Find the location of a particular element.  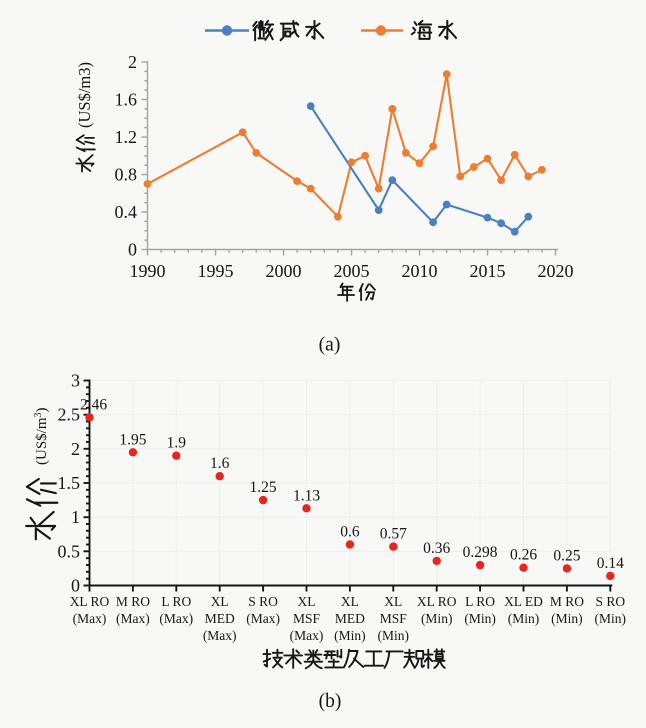

svg-text: 2005 is located at coordinates (352, 271).